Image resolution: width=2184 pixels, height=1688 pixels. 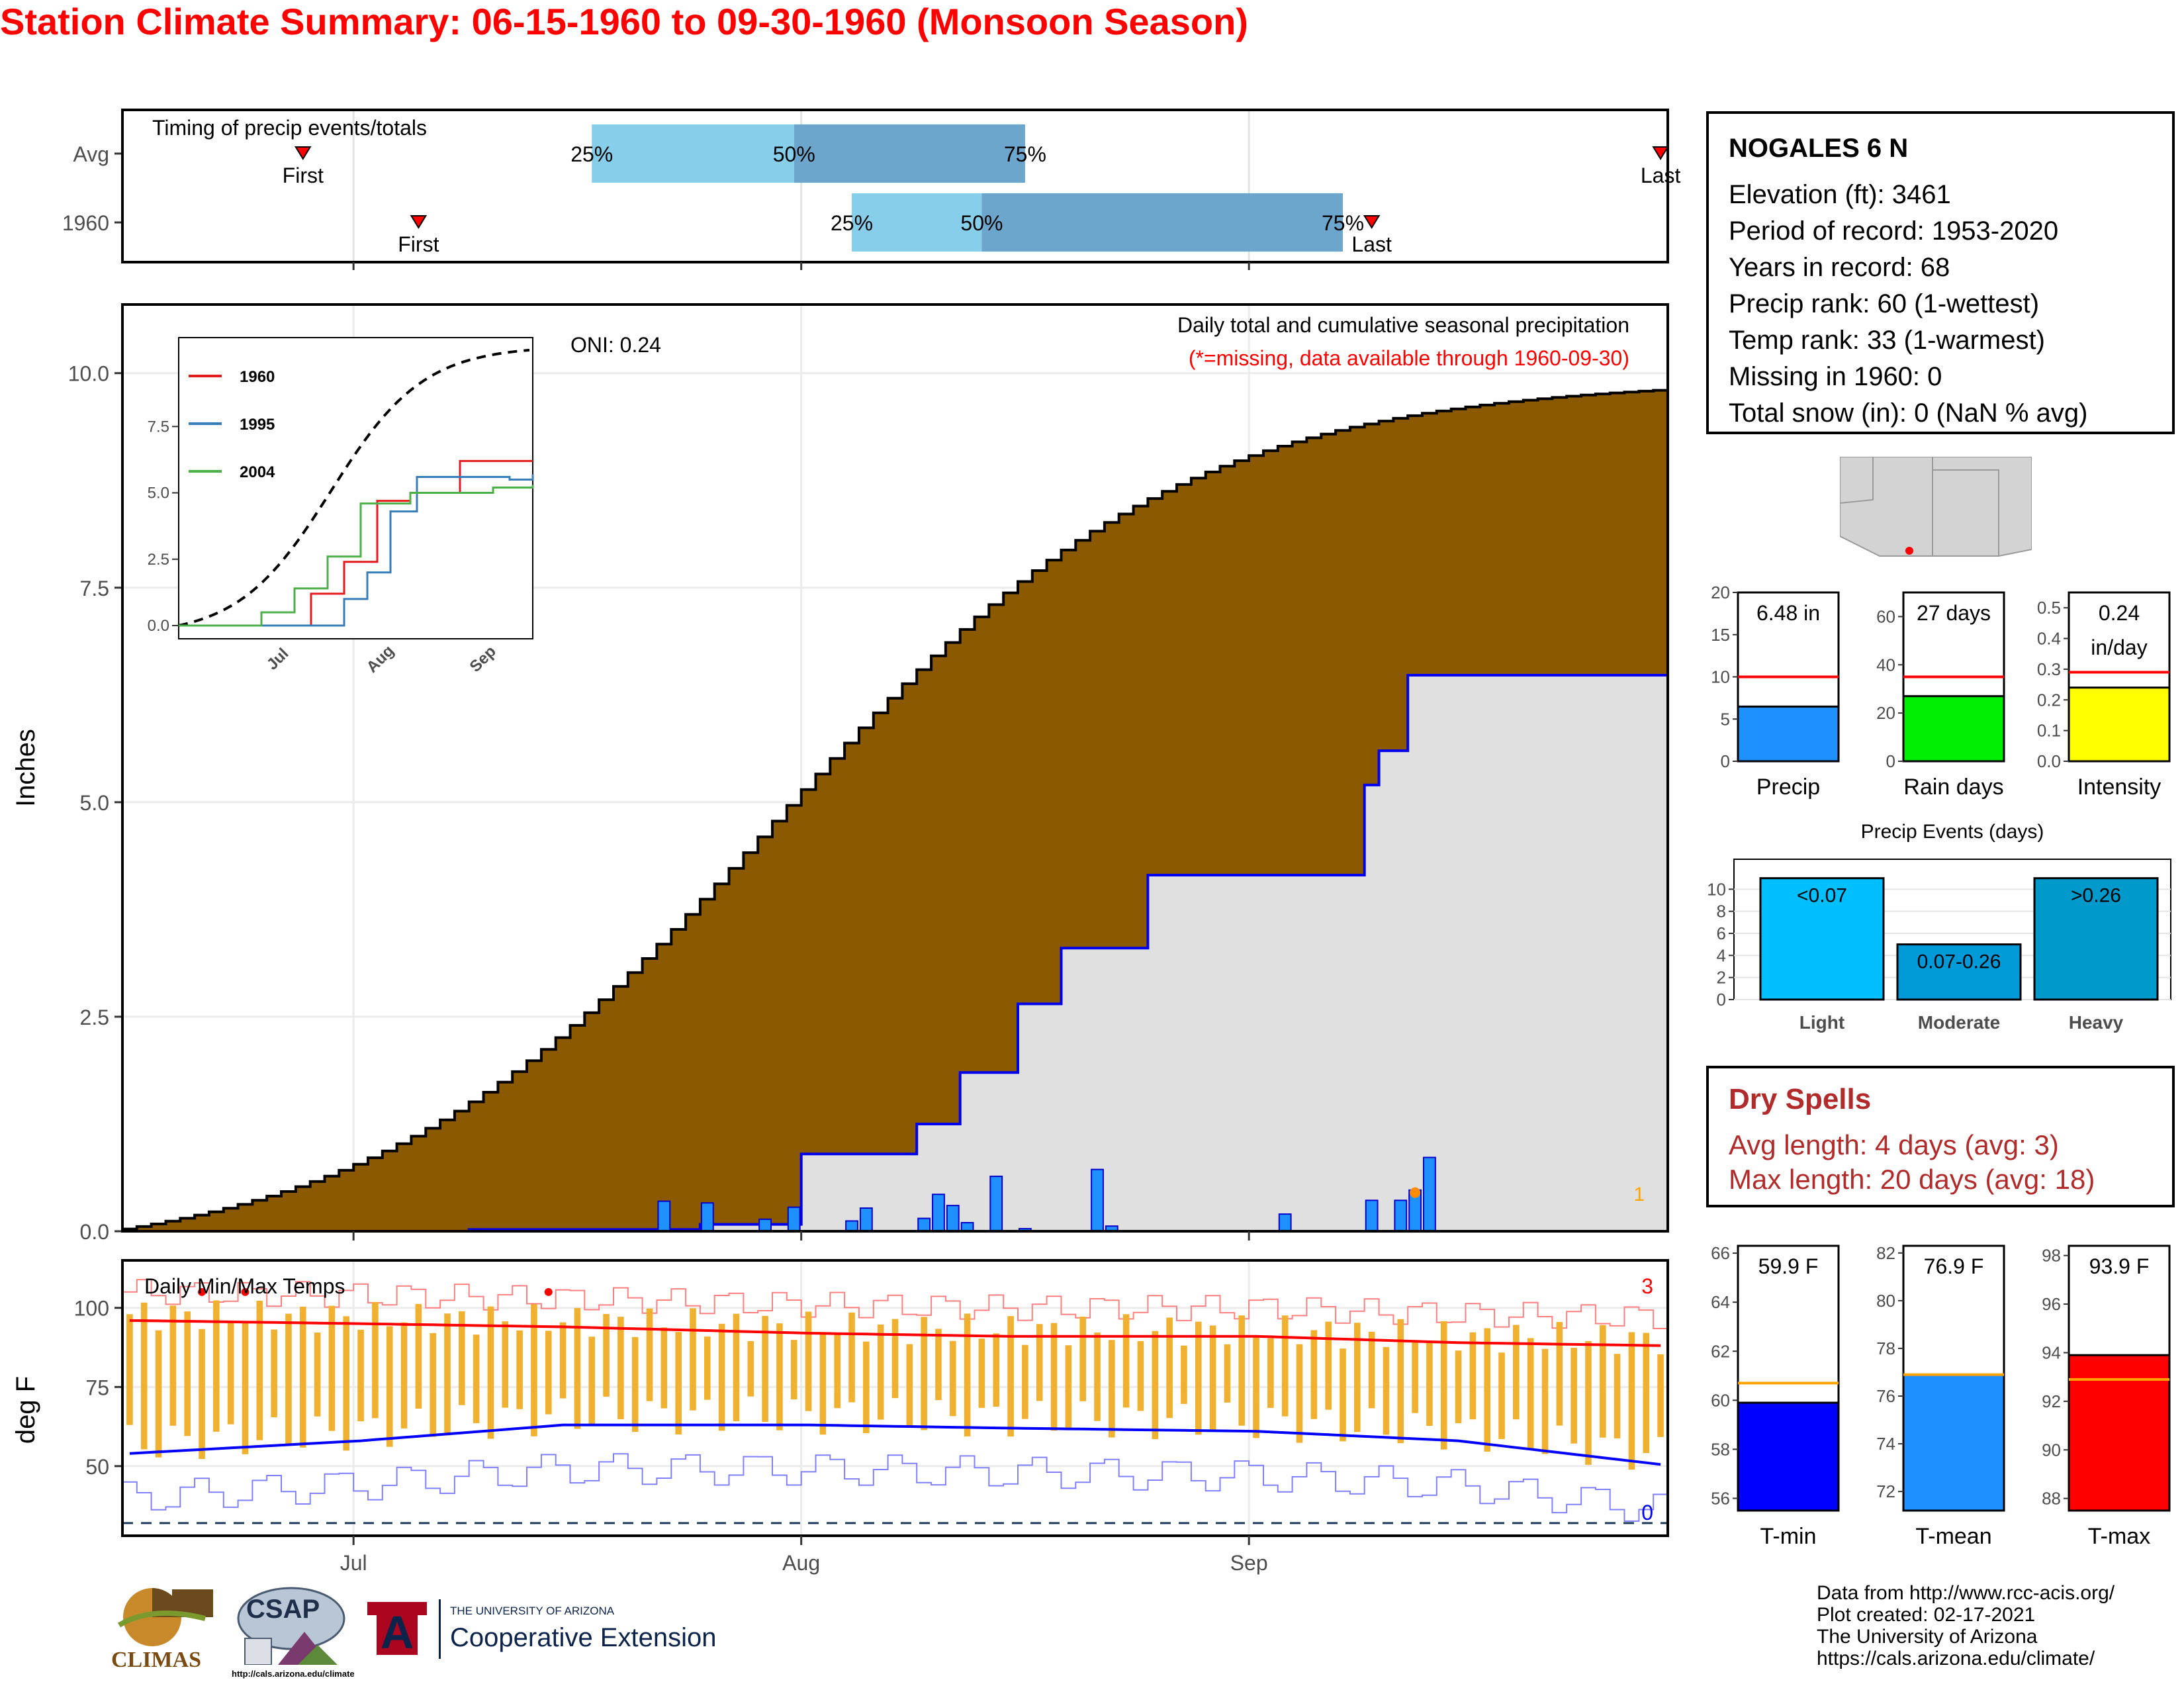 I want to click on temp-y-tick-label: 75, so click(x=97, y=1387).